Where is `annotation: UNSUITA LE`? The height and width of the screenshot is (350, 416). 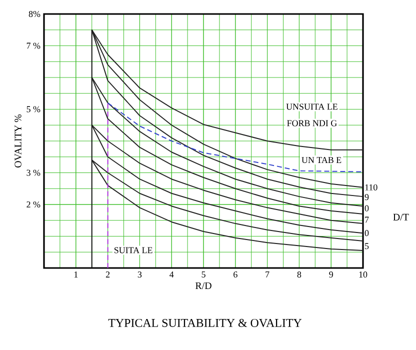 annotation: UNSUITA LE is located at coordinates (312, 107).